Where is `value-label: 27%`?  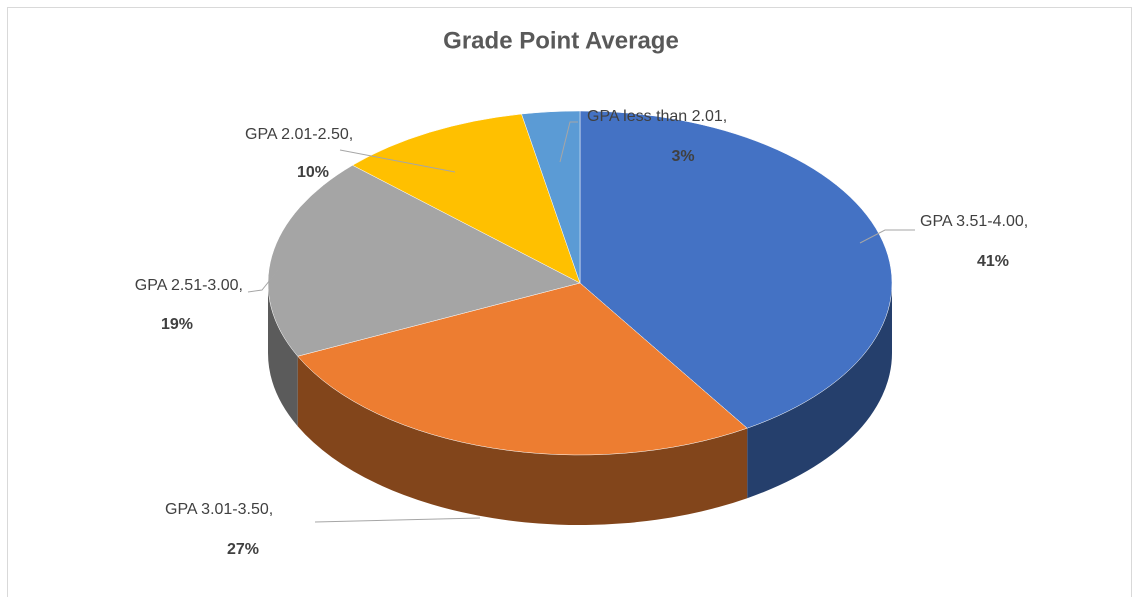
value-label: 27% is located at coordinates (243, 549).